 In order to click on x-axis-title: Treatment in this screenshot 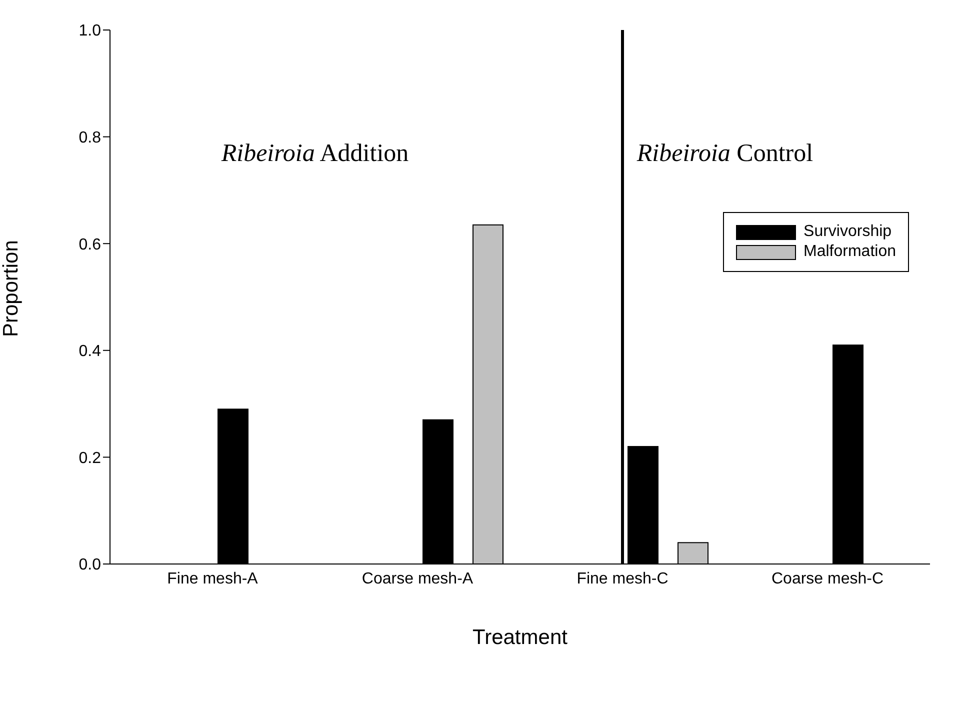, I will do `click(520, 637)`.